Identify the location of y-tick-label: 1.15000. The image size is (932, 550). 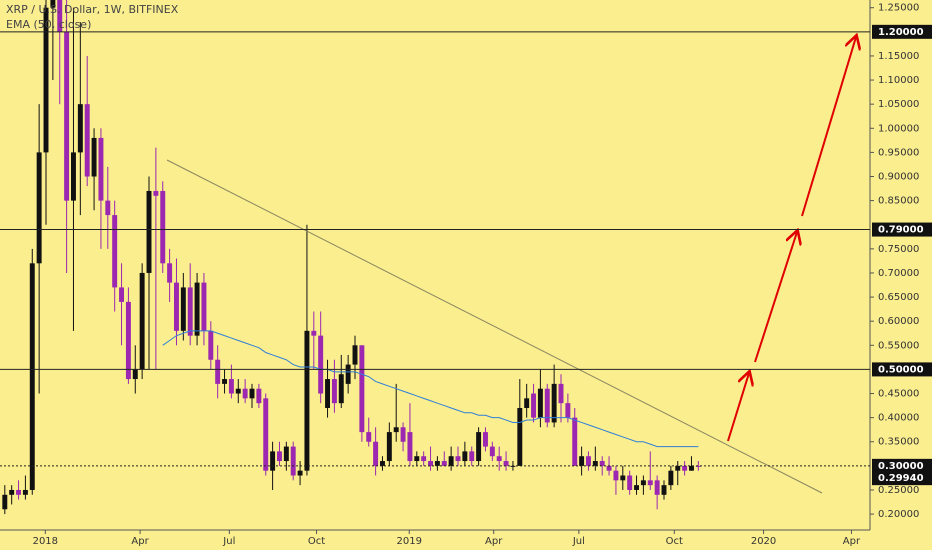
(898, 56).